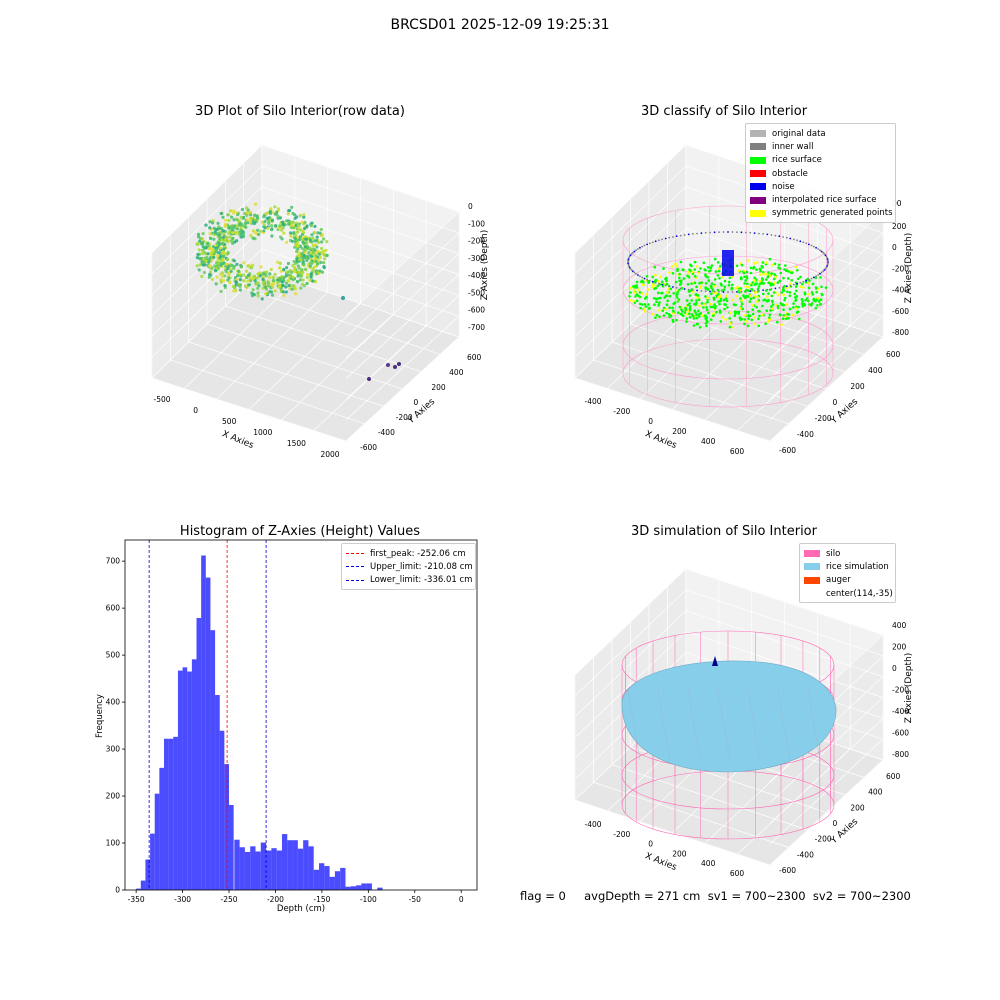 Image resolution: width=1000 pixels, height=1000 pixels. What do you see at coordinates (899, 625) in the screenshot?
I see `panel4-z-tick-label: 400` at bounding box center [899, 625].